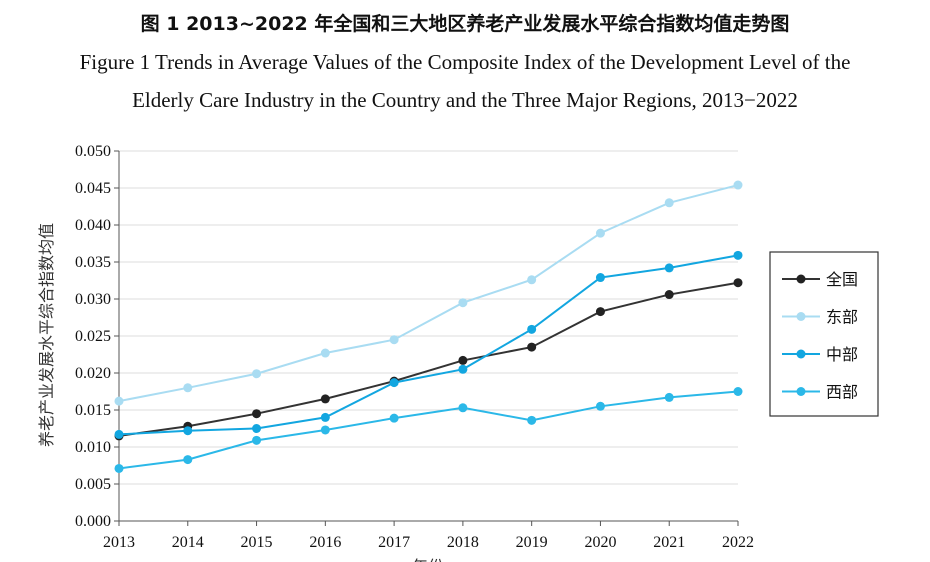 The width and height of the screenshot is (930, 562). I want to click on legend-label: 全国, so click(842, 279).